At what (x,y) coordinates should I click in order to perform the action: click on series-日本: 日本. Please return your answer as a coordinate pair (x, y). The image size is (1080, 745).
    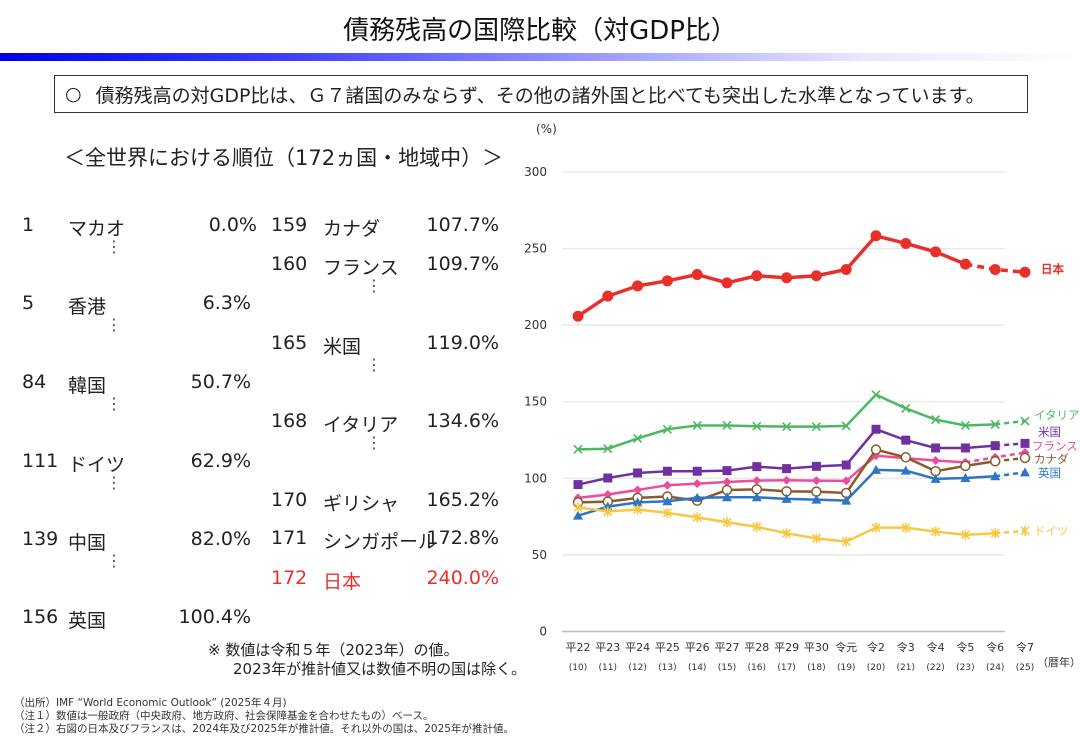
    Looking at the image, I should click on (818, 276).